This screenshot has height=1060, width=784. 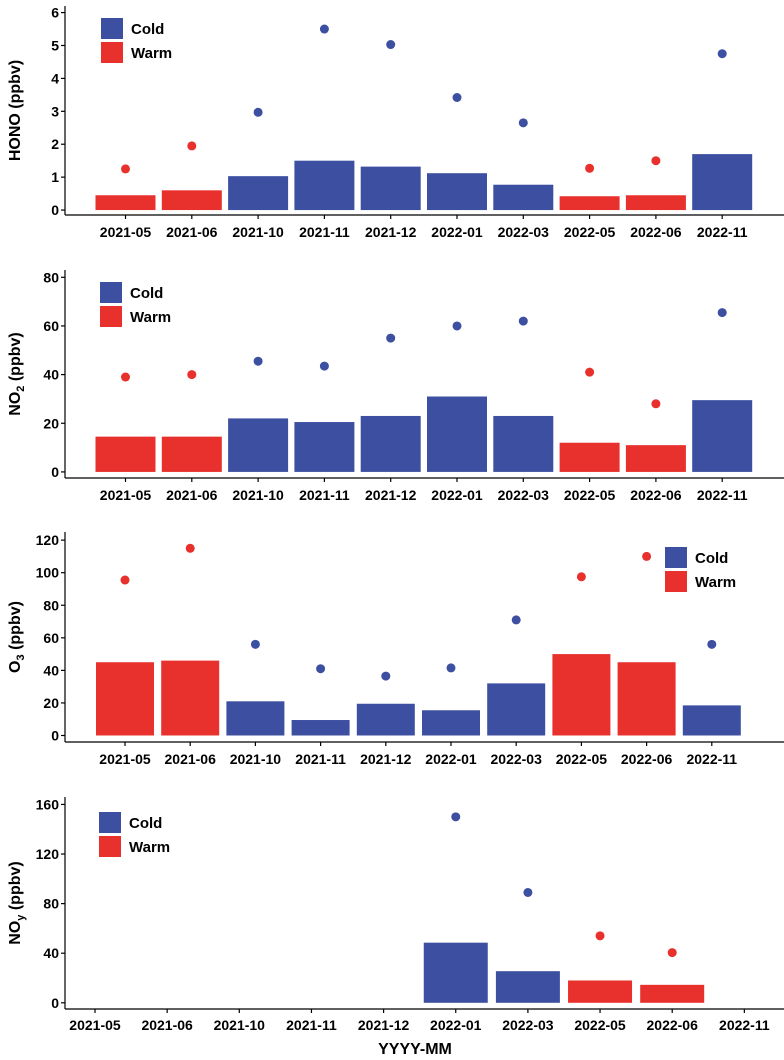 What do you see at coordinates (55, 13) in the screenshot?
I see `y-tick-label: 6` at bounding box center [55, 13].